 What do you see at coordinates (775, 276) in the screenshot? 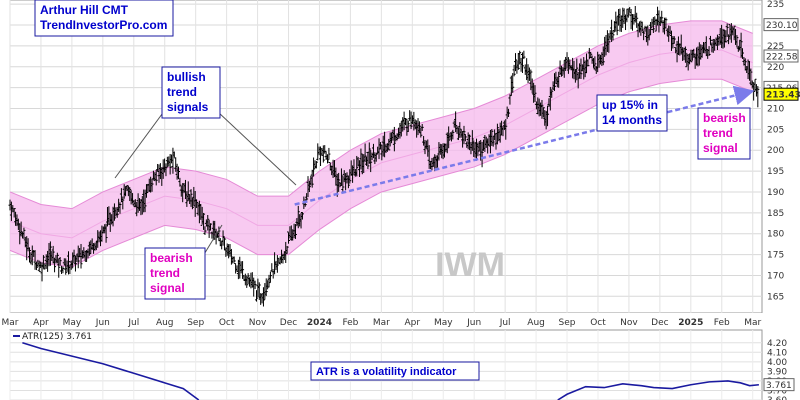
I see `price-tick-label: 170` at bounding box center [775, 276].